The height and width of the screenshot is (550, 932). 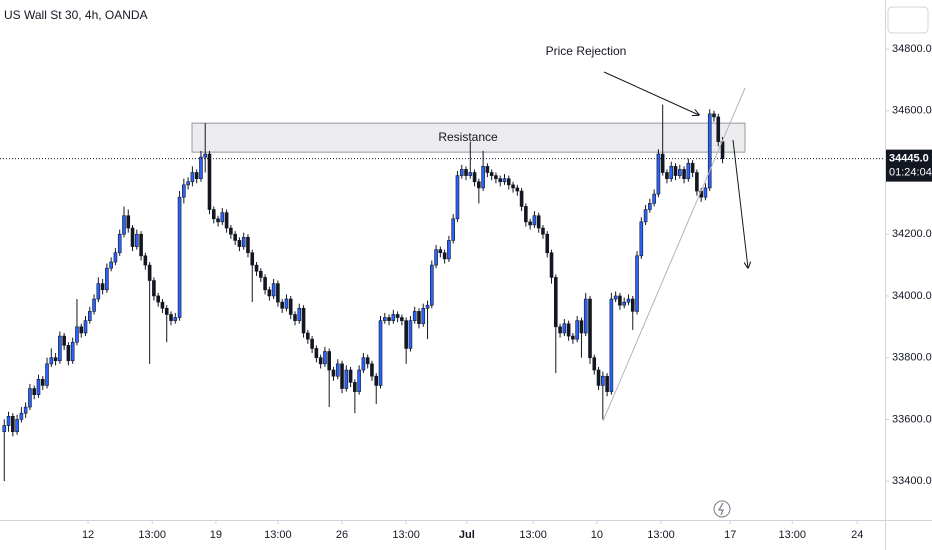 I want to click on x-tick-label: 12, so click(x=88, y=535).